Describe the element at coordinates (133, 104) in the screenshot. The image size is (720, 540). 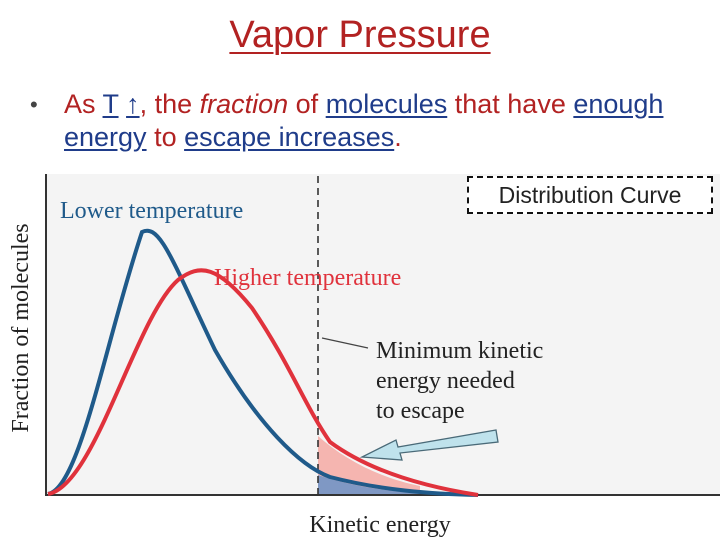
I see `up-arrow-icon: ↑` at that location.